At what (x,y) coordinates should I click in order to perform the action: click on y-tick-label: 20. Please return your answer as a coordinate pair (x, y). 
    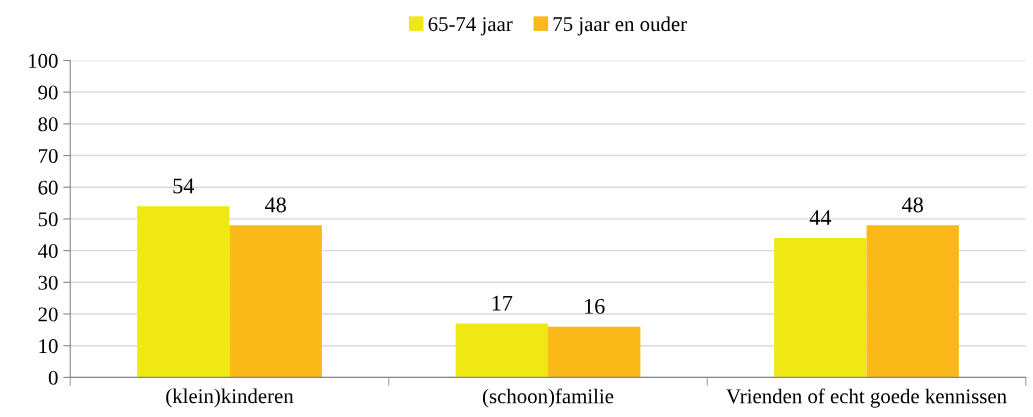
    Looking at the image, I should click on (48, 314).